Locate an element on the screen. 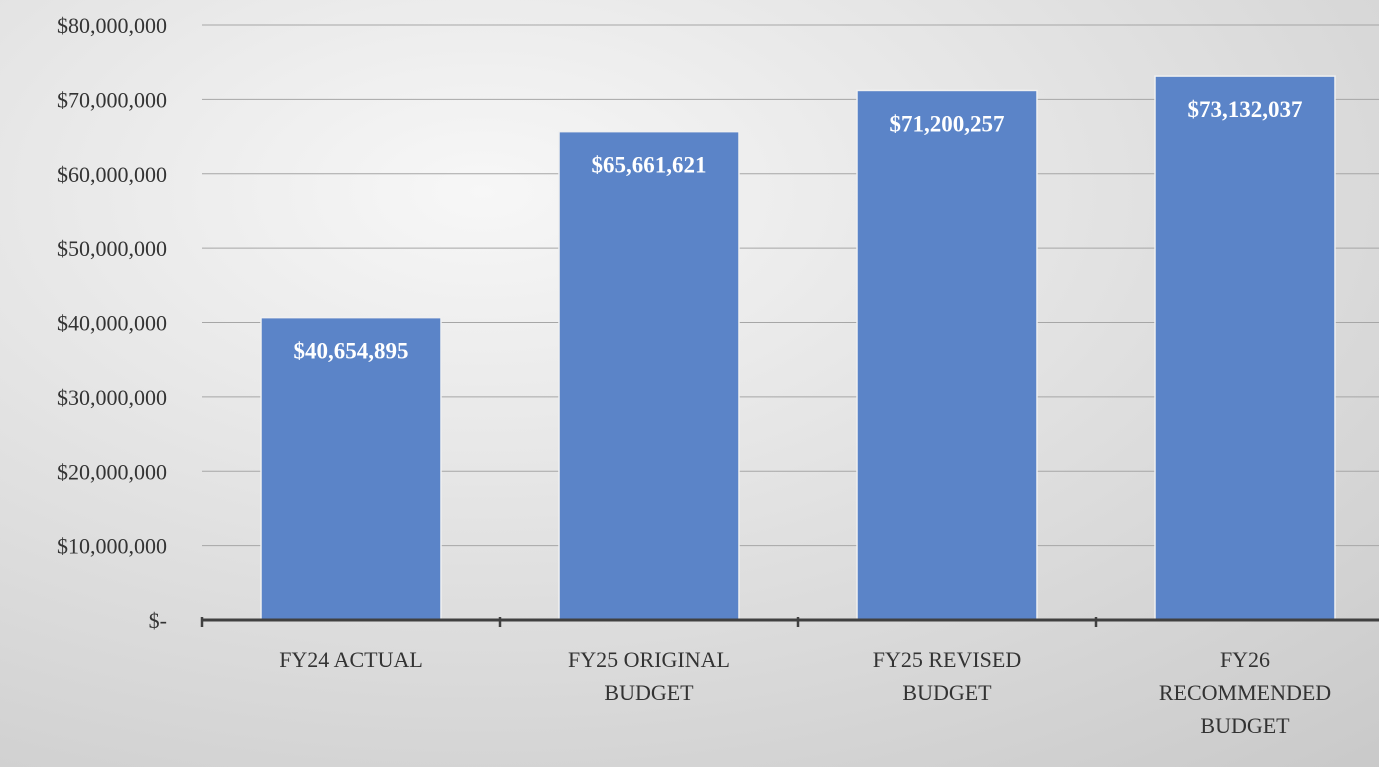  data-label: $71,200,257 is located at coordinates (947, 123).